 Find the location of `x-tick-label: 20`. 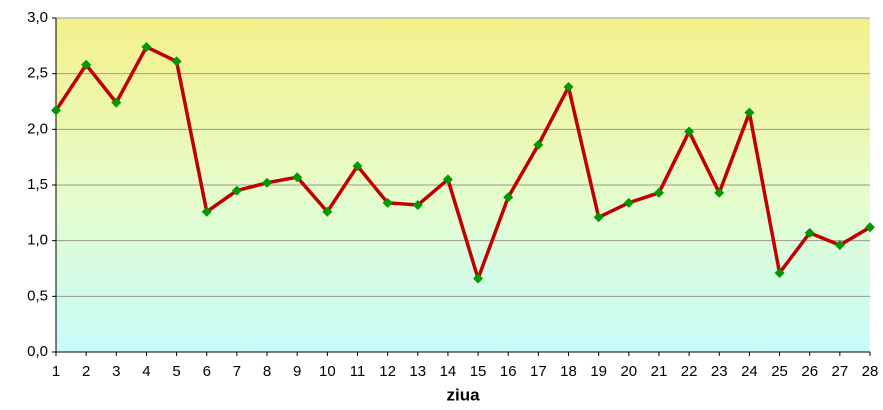

x-tick-label: 20 is located at coordinates (628, 371).